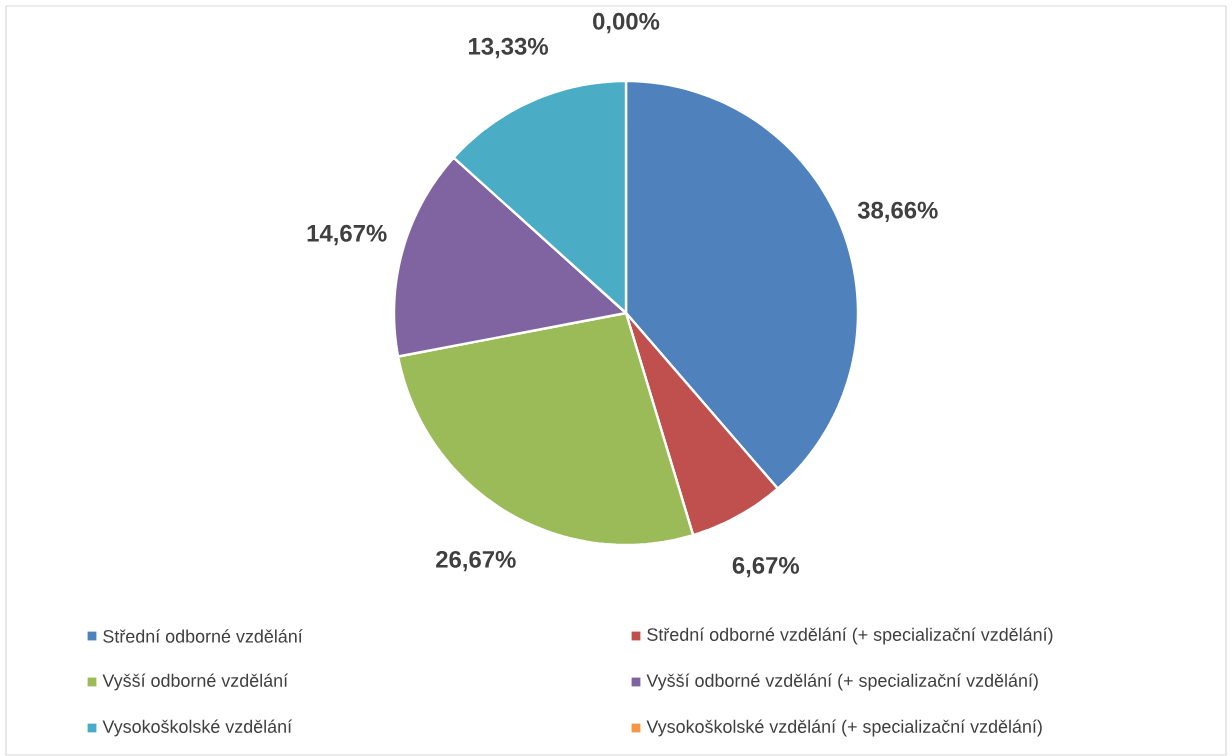 The width and height of the screenshot is (1232, 756). What do you see at coordinates (203, 636) in the screenshot?
I see `legend-label: Střední odborné vzdělání` at bounding box center [203, 636].